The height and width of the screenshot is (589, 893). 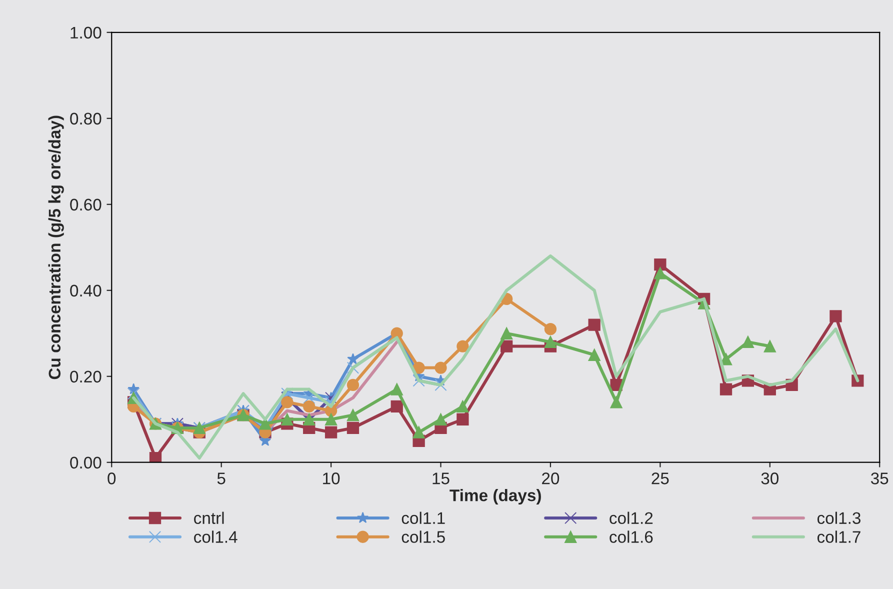 I want to click on x-tick-label: 35, so click(x=879, y=478).